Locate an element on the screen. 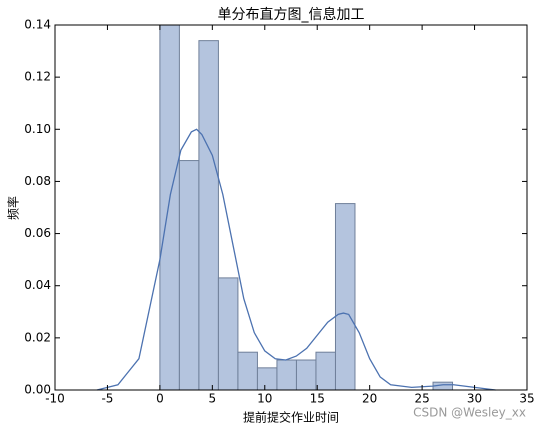 The height and width of the screenshot is (430, 541). x-tick-label: -5 is located at coordinates (107, 399).